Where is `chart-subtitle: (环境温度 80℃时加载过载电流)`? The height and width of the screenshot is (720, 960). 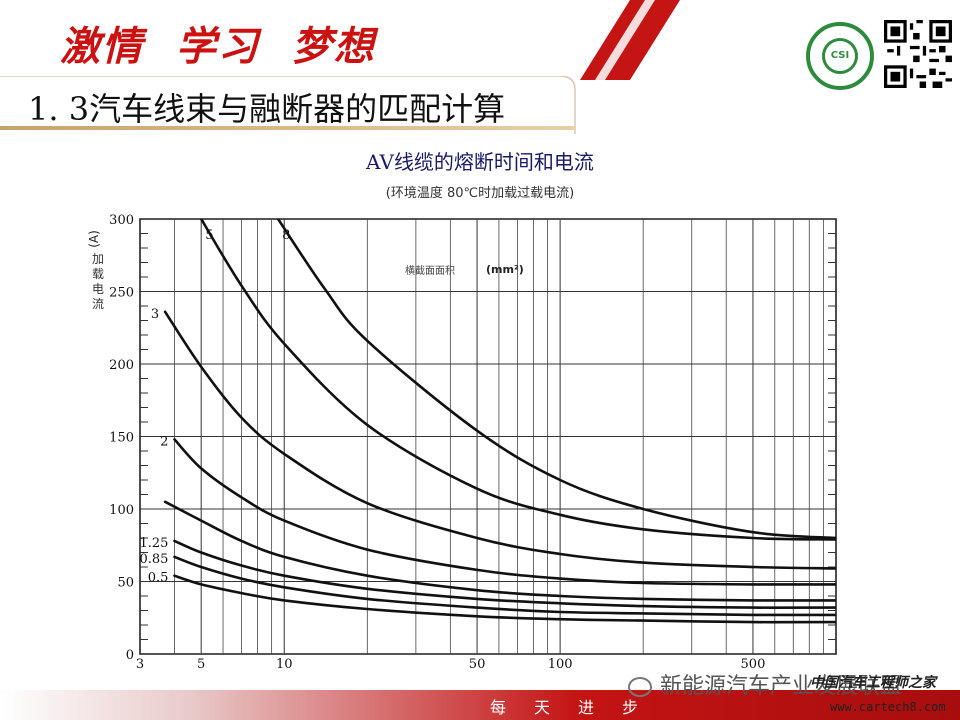
chart-subtitle: (环境温度 80℃时加载过载电流) is located at coordinates (480, 193).